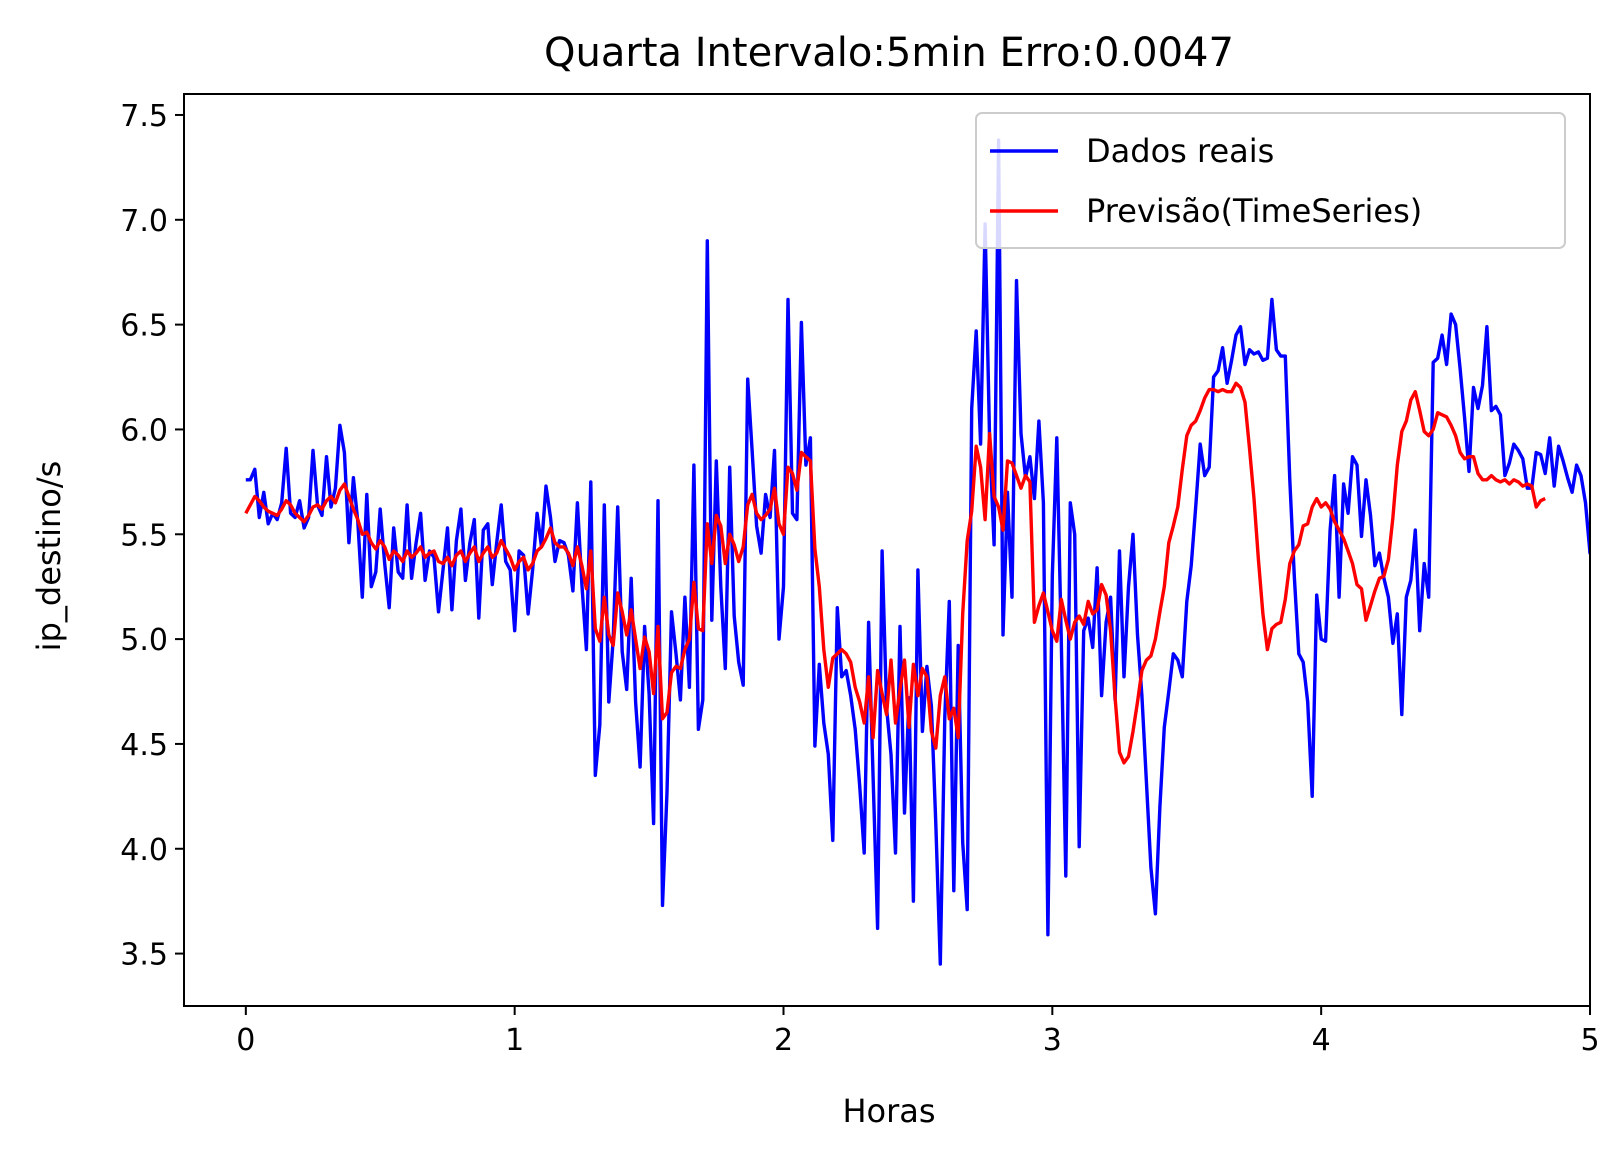 The width and height of the screenshot is (1620, 1154). Describe the element at coordinates (144, 850) in the screenshot. I see `y-tick-label: 4.0` at that location.